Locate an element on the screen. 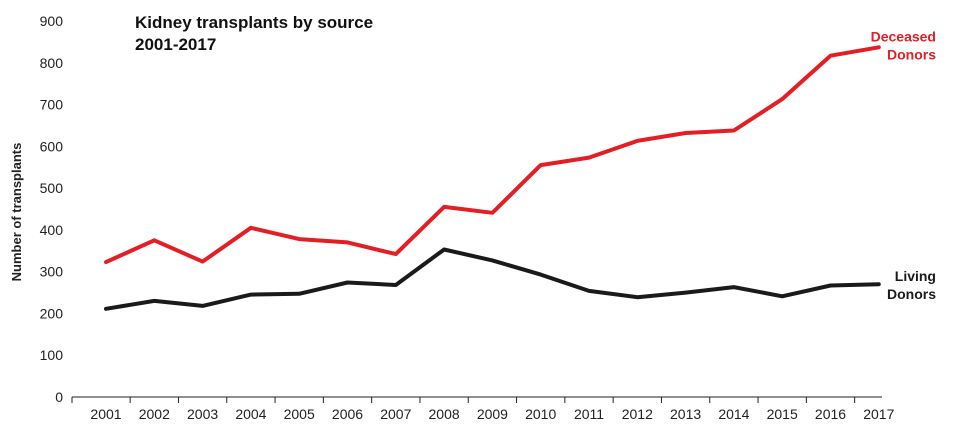 This screenshot has width=958, height=425. y-tick-label: 600 is located at coordinates (52, 146).